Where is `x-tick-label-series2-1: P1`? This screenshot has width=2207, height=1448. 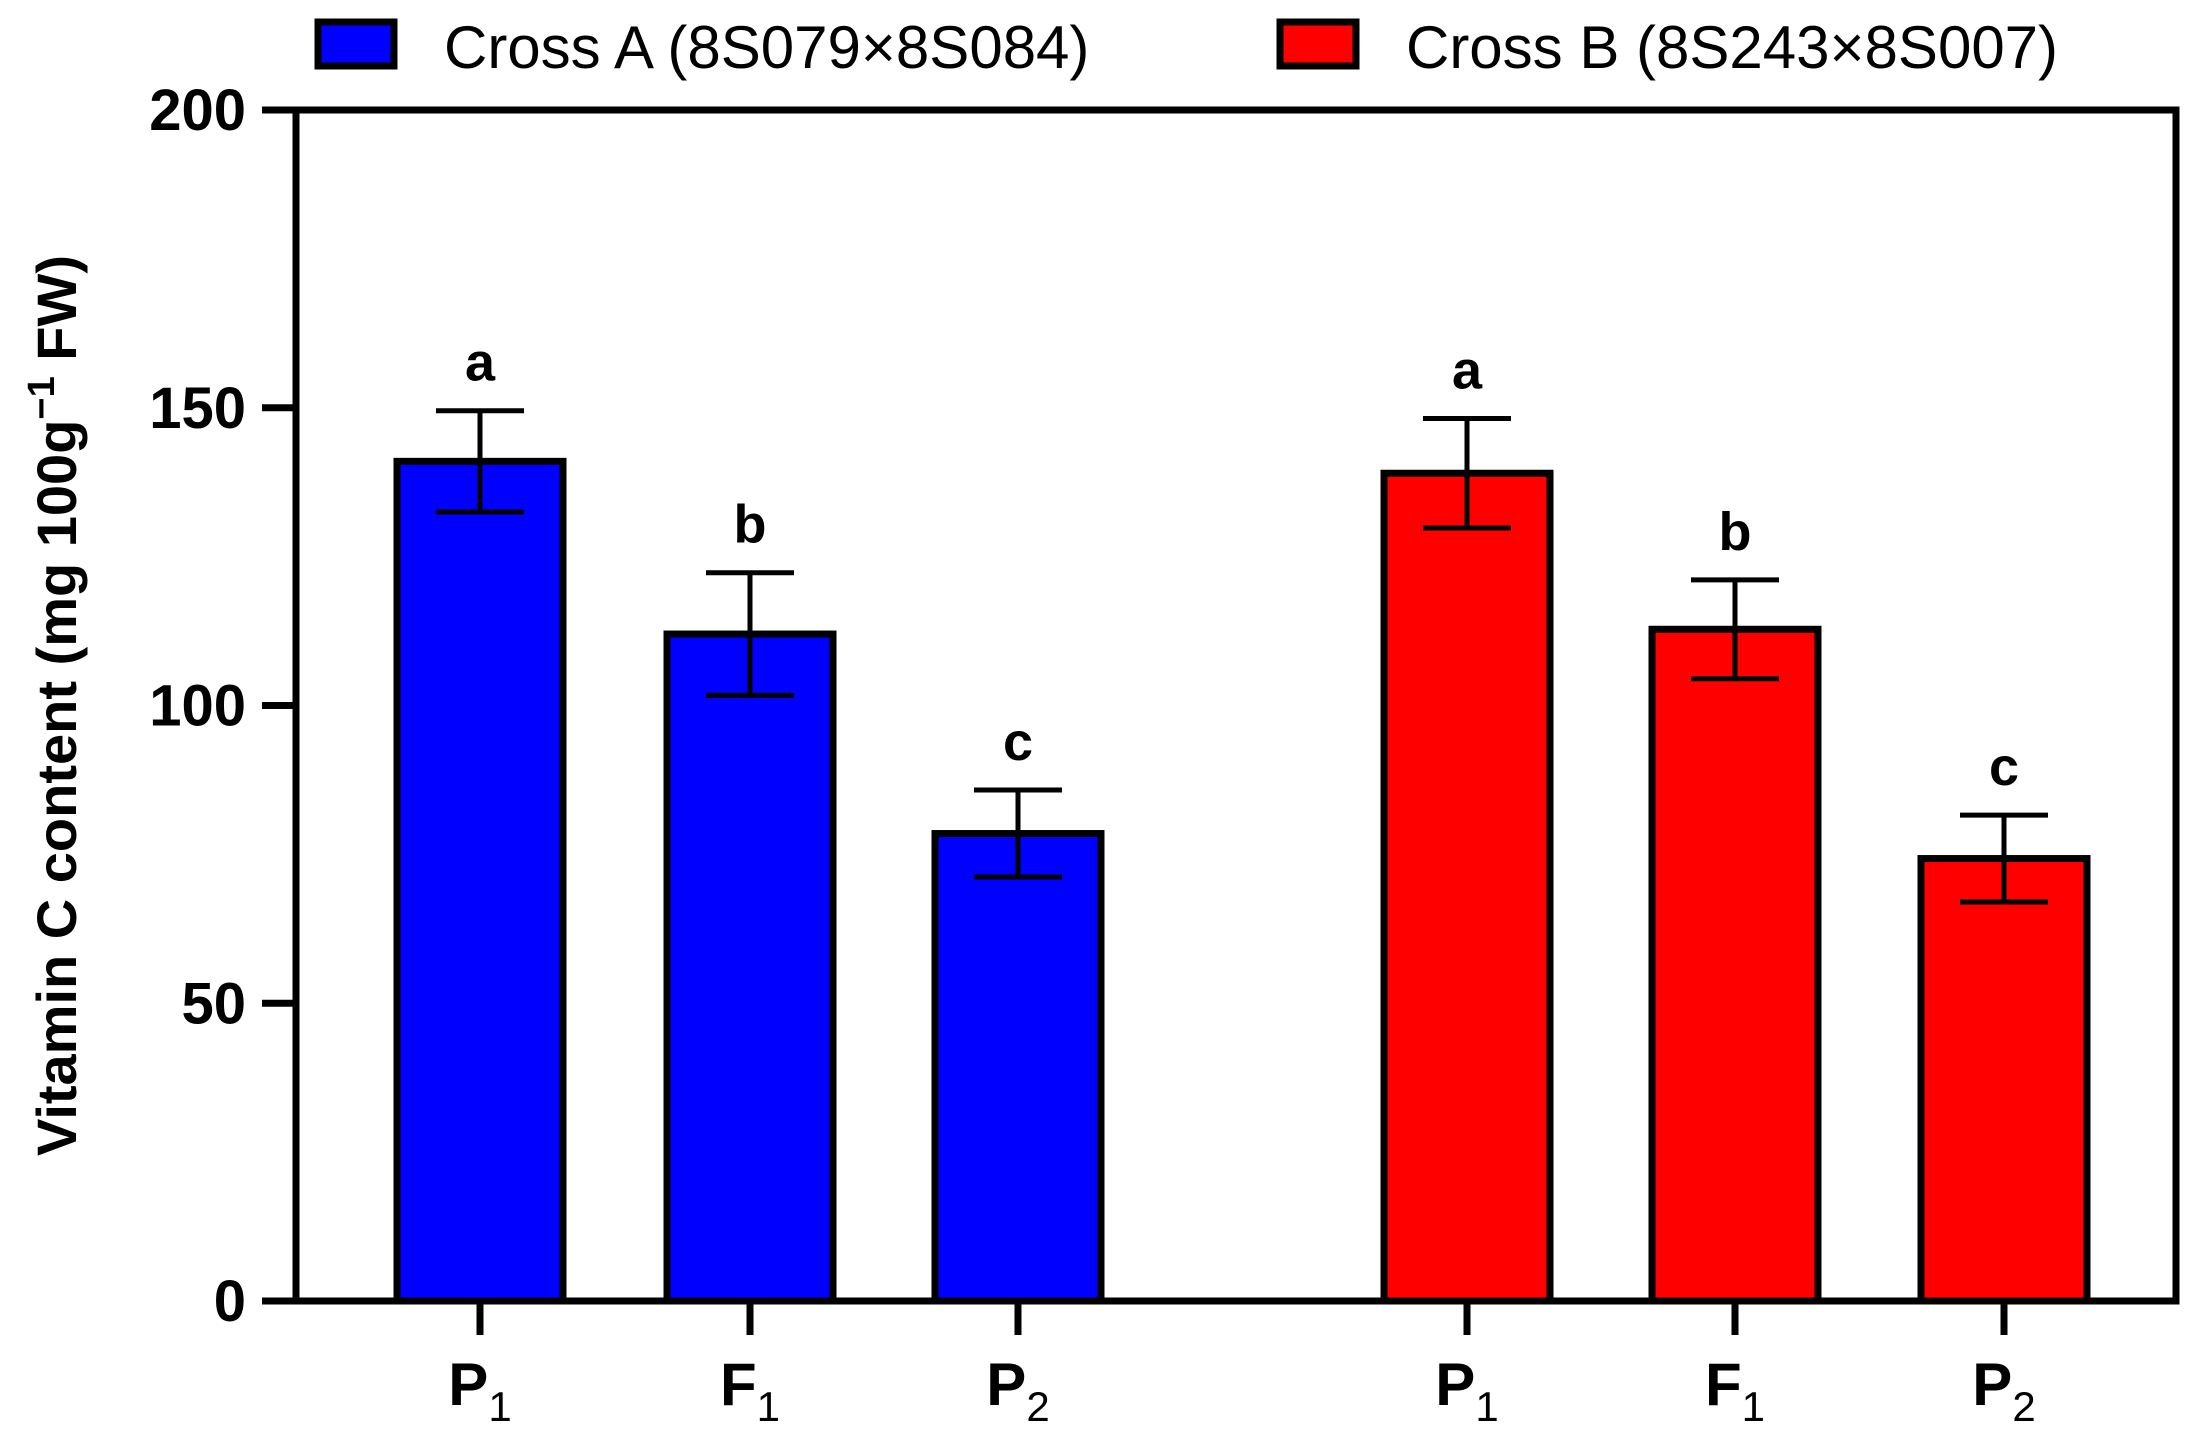 x-tick-label-series2-1: P1 is located at coordinates (1466, 1390).